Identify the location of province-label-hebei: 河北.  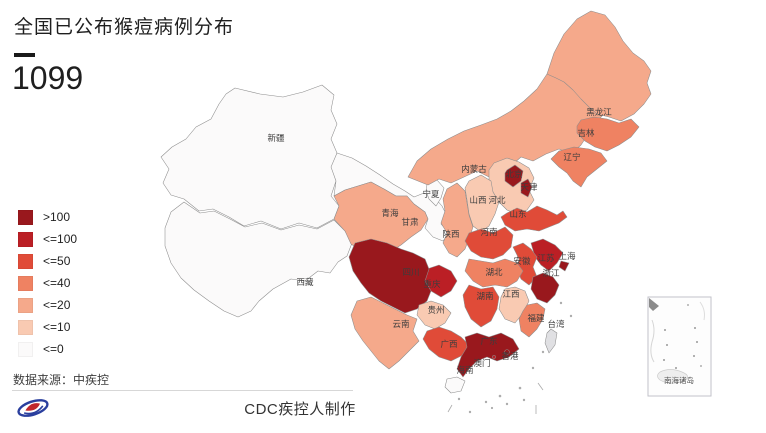
(497, 200).